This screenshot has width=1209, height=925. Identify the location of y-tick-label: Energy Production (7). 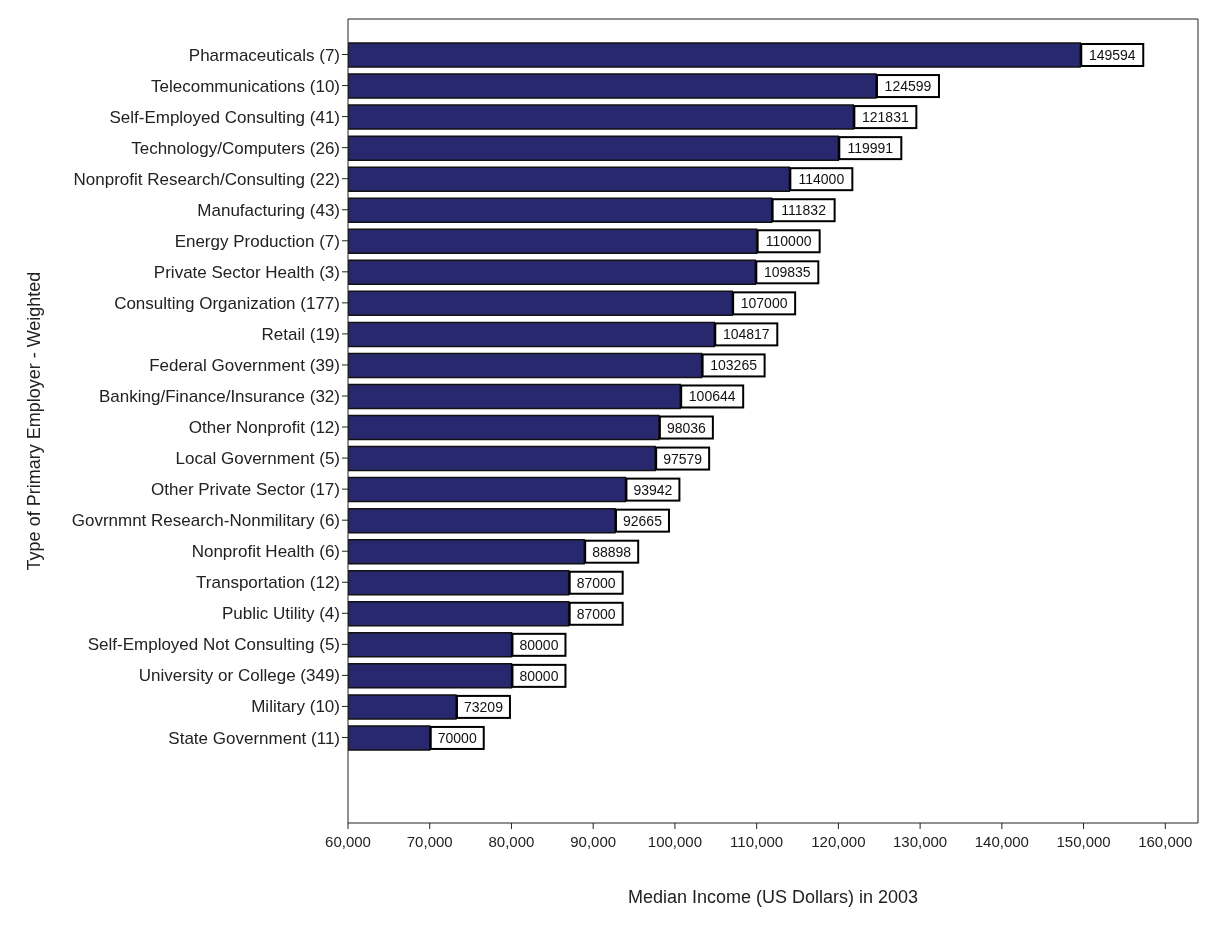
(257, 241).